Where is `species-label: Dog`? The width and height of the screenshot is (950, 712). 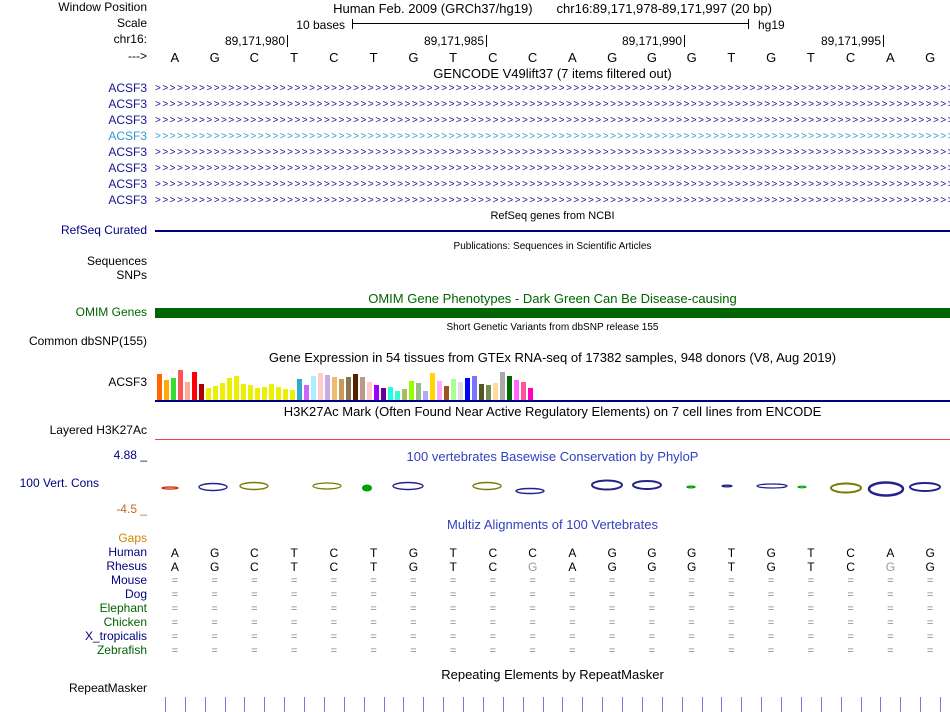 species-label: Dog is located at coordinates (135, 595).